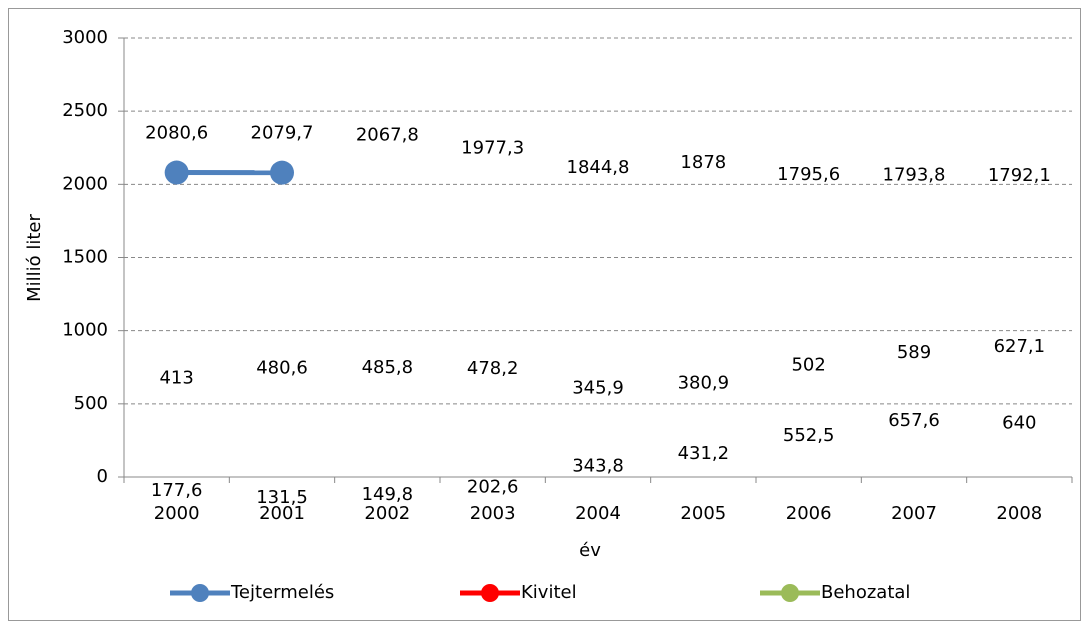 The width and height of the screenshot is (1089, 630). I want to click on y-tick-label: 0, so click(102, 476).